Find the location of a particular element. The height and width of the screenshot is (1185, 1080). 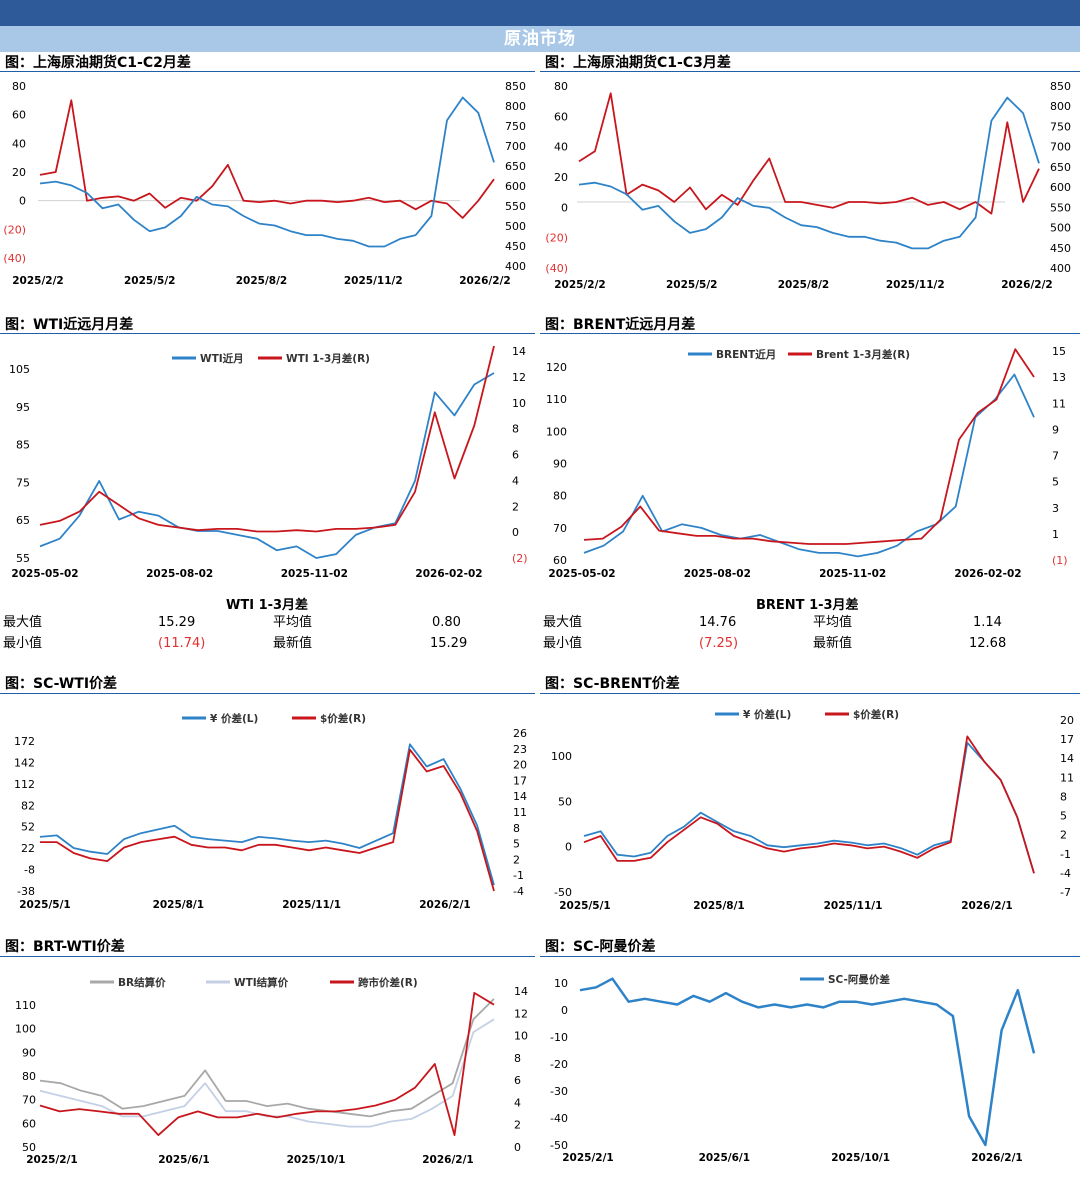

right-axis-tick: 12 is located at coordinates (521, 1013).